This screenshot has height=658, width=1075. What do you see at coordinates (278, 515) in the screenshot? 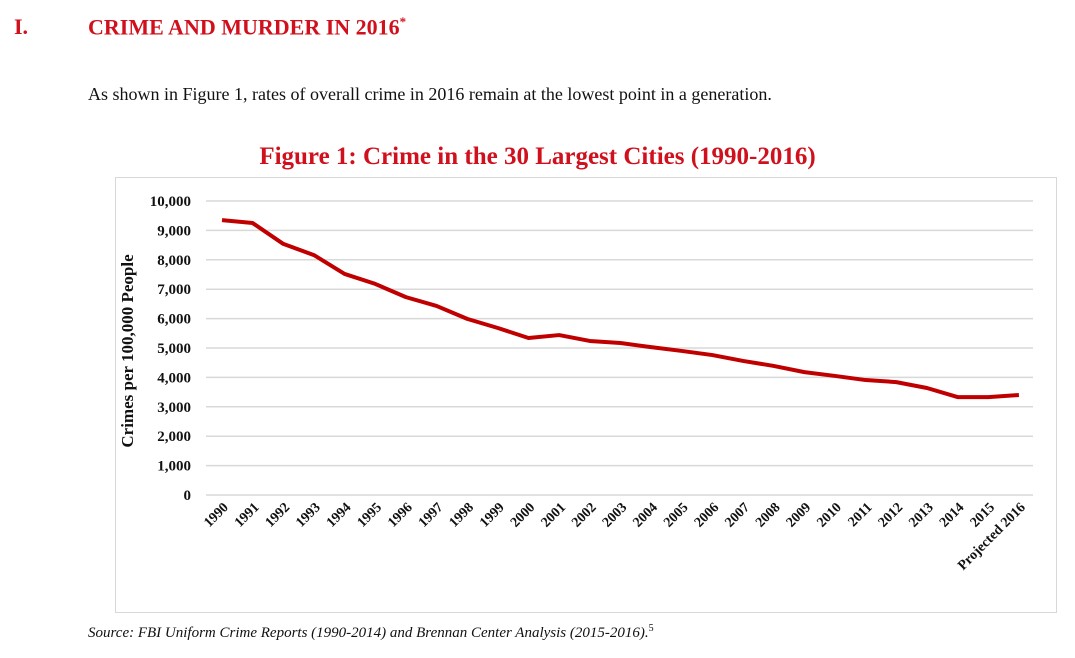
I see `x-tick-label: 1992` at bounding box center [278, 515].